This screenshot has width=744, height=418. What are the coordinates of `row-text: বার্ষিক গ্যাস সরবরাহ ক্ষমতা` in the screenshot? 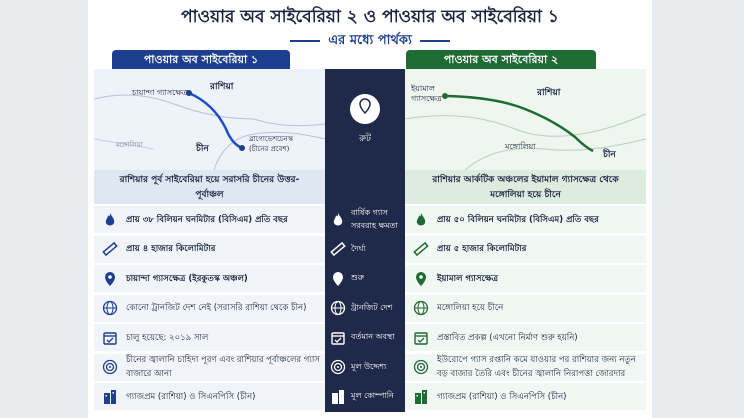 It's located at (374, 218).